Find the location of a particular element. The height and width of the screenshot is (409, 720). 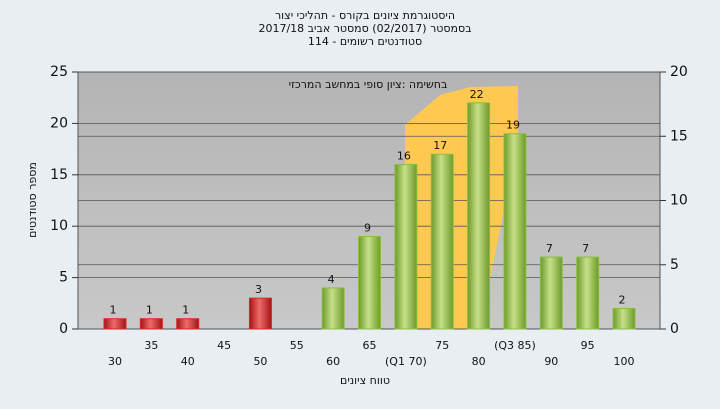

x-tick-label: (Q1 70) is located at coordinates (406, 361).